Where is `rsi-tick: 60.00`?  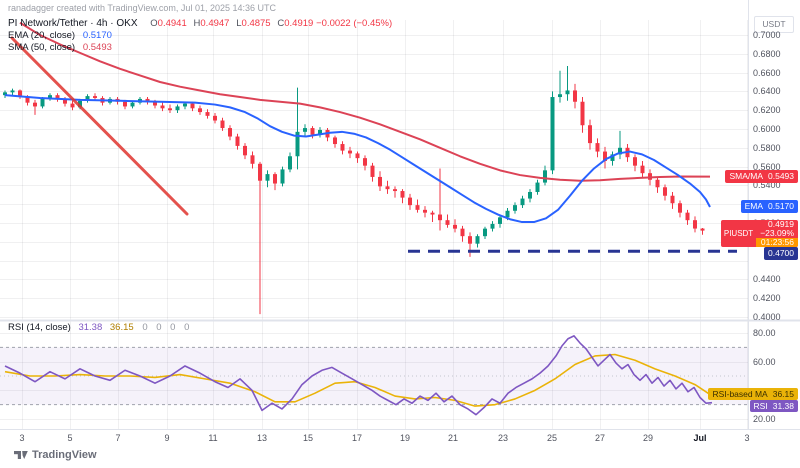
rsi-tick: 60.00 is located at coordinates (764, 361).